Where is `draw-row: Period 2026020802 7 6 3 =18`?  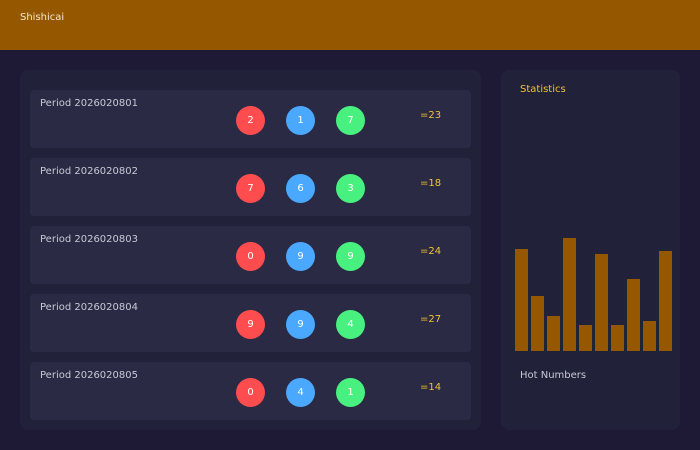 draw-row: Period 2026020802 7 6 3 =18 is located at coordinates (250, 187).